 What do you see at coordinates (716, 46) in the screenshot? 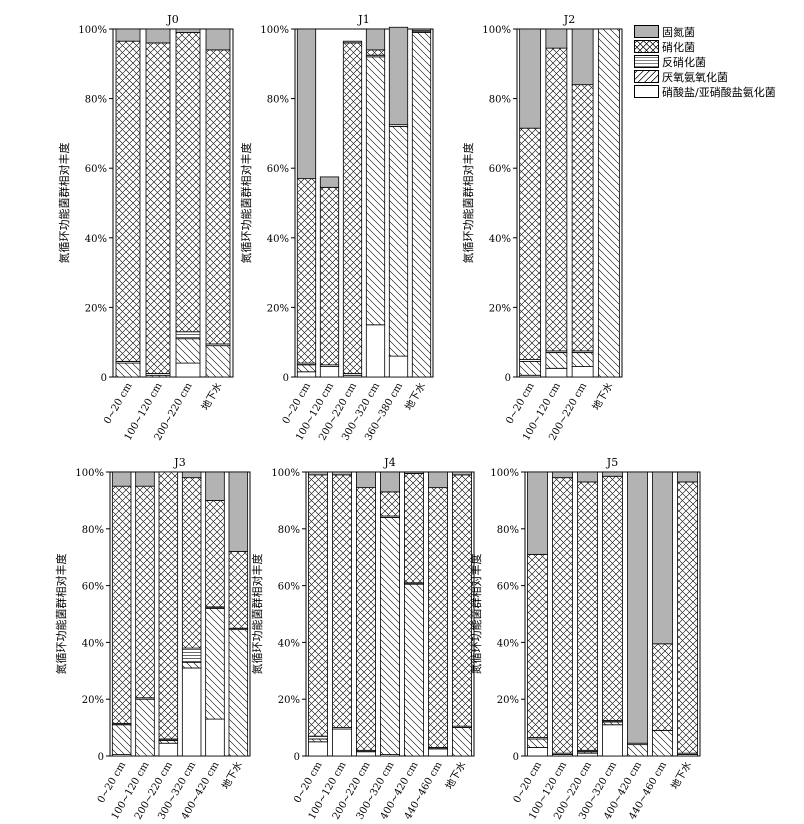
I see `legend-item-nit: 硝化菌` at bounding box center [716, 46].